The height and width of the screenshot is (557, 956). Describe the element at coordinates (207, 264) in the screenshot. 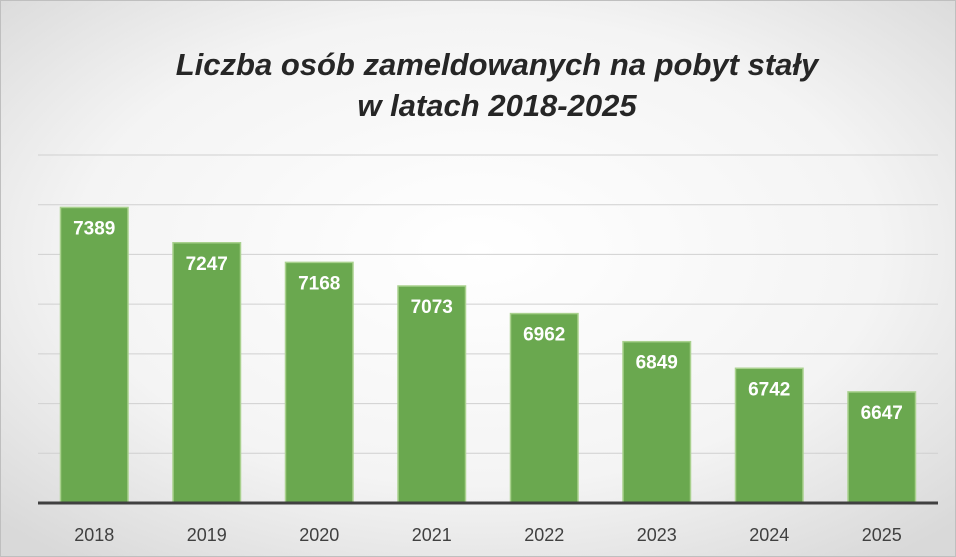

I see `data-label: 7247` at that location.